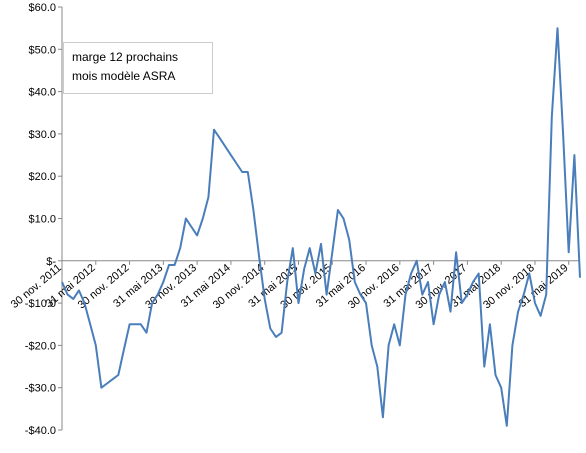  I want to click on y-tick-label: $30.0, so click(42, 135).